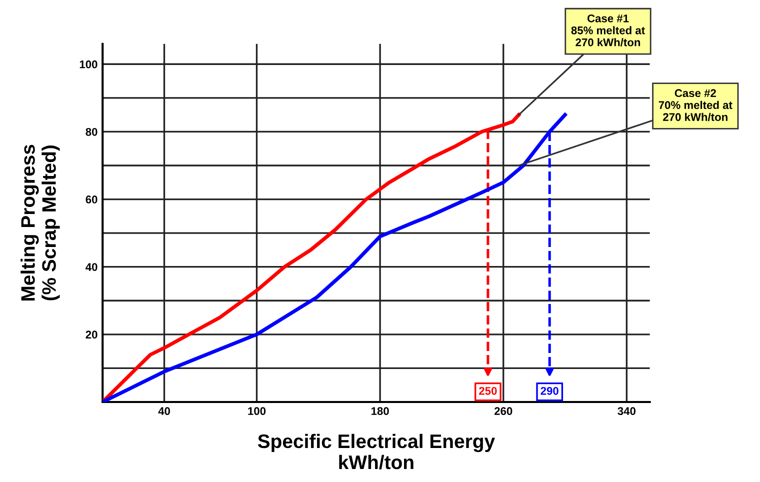  I want to click on x-tick-label: 260, so click(503, 411).